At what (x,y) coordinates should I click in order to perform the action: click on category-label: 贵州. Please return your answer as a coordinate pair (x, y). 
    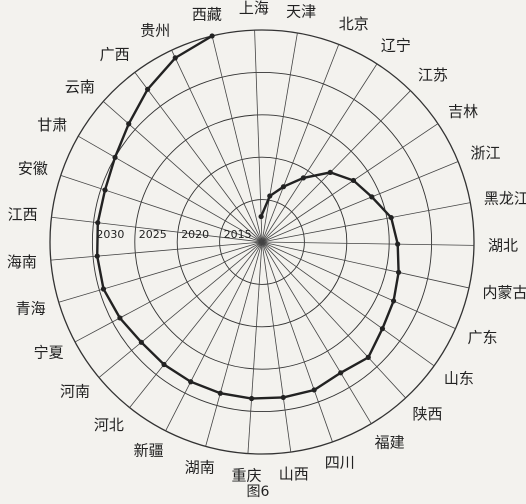
    Looking at the image, I should click on (155, 30).